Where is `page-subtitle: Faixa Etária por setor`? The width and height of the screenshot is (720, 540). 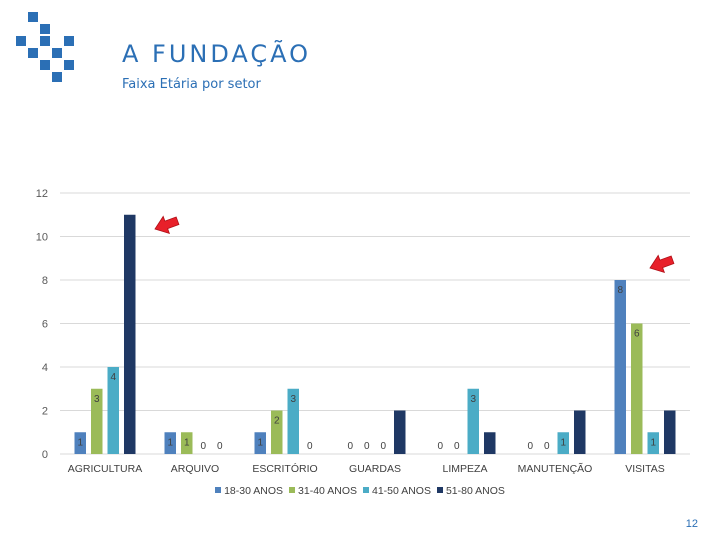 page-subtitle: Faixa Etária por setor is located at coordinates (191, 84).